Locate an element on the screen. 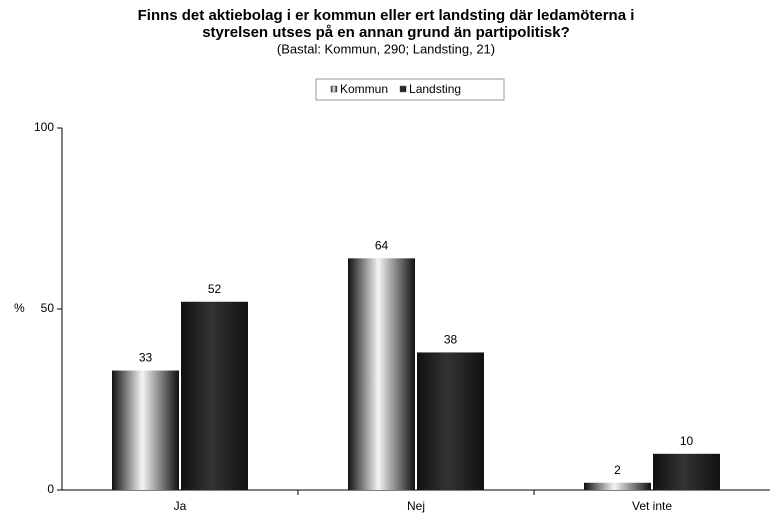  y-tick-label: 100 is located at coordinates (44, 127).